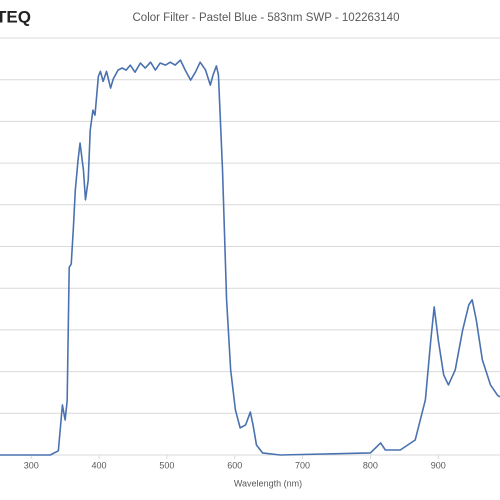 The width and height of the screenshot is (500, 500). What do you see at coordinates (166, 465) in the screenshot?
I see `x-tick-label: 500` at bounding box center [166, 465].